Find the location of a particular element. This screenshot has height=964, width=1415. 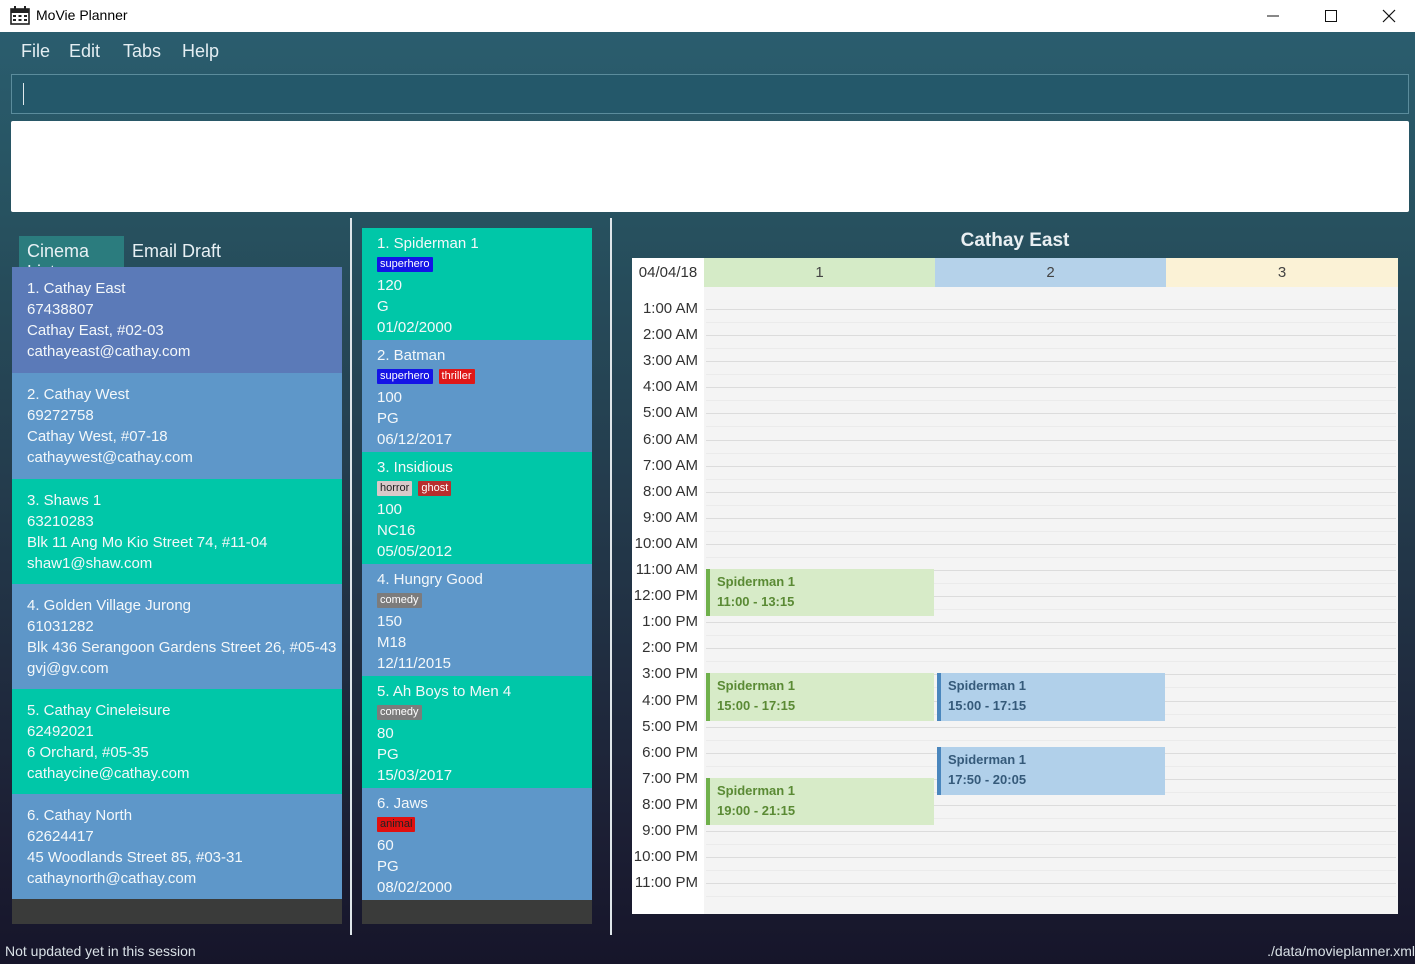

menu-edit: Edit is located at coordinates (85, 51).